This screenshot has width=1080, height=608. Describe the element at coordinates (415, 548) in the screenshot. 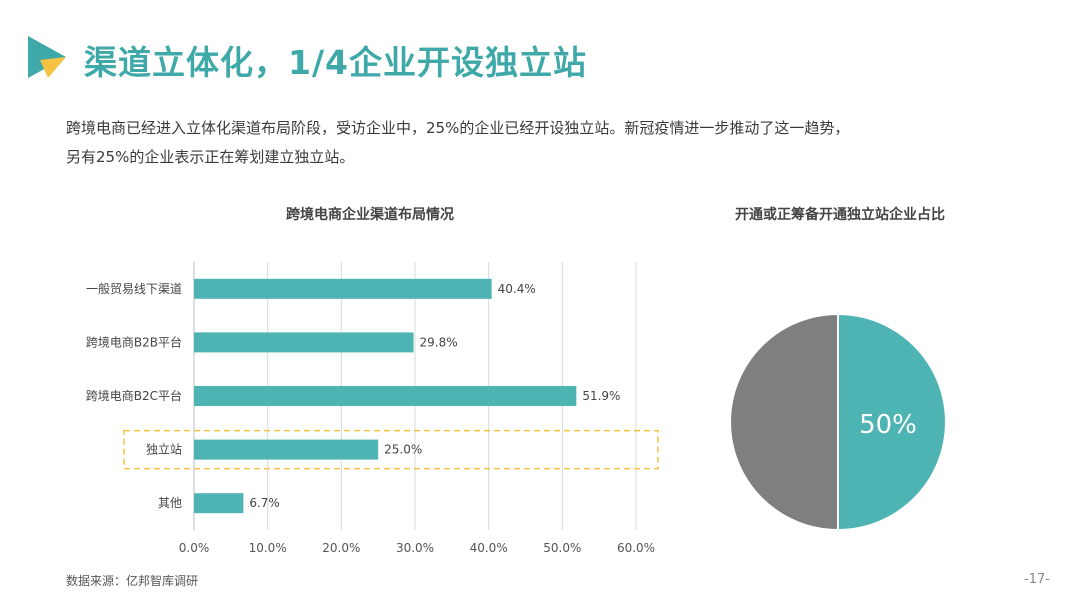

I see `x-tick-label: 30.0%` at that location.